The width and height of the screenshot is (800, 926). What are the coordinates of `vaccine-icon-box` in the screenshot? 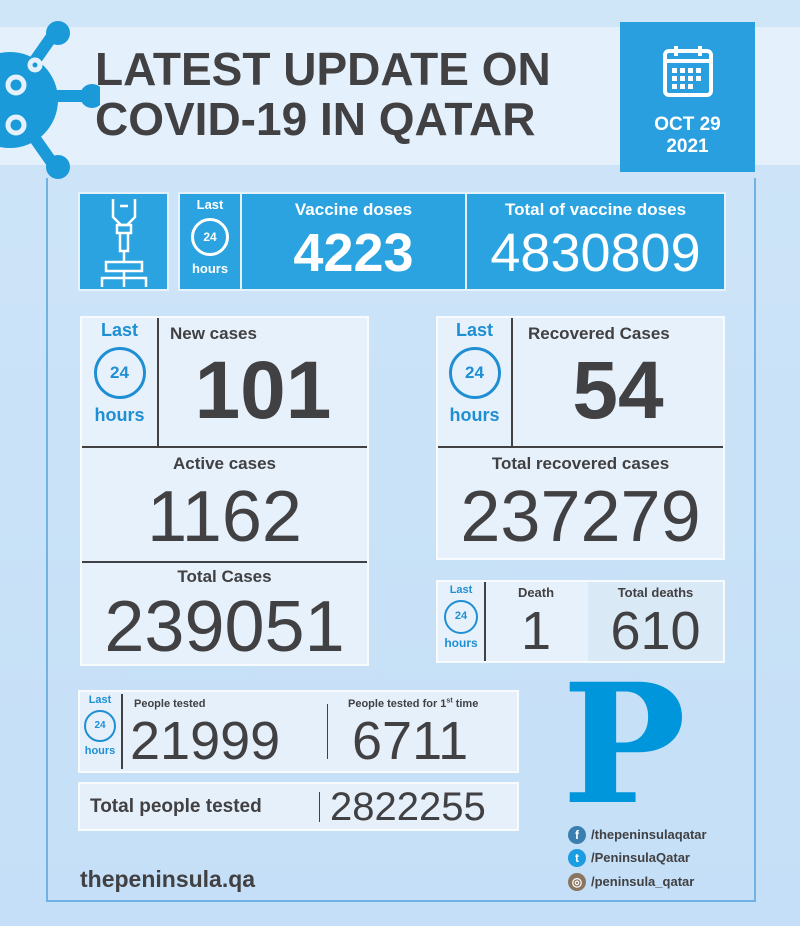 It's located at (123, 241).